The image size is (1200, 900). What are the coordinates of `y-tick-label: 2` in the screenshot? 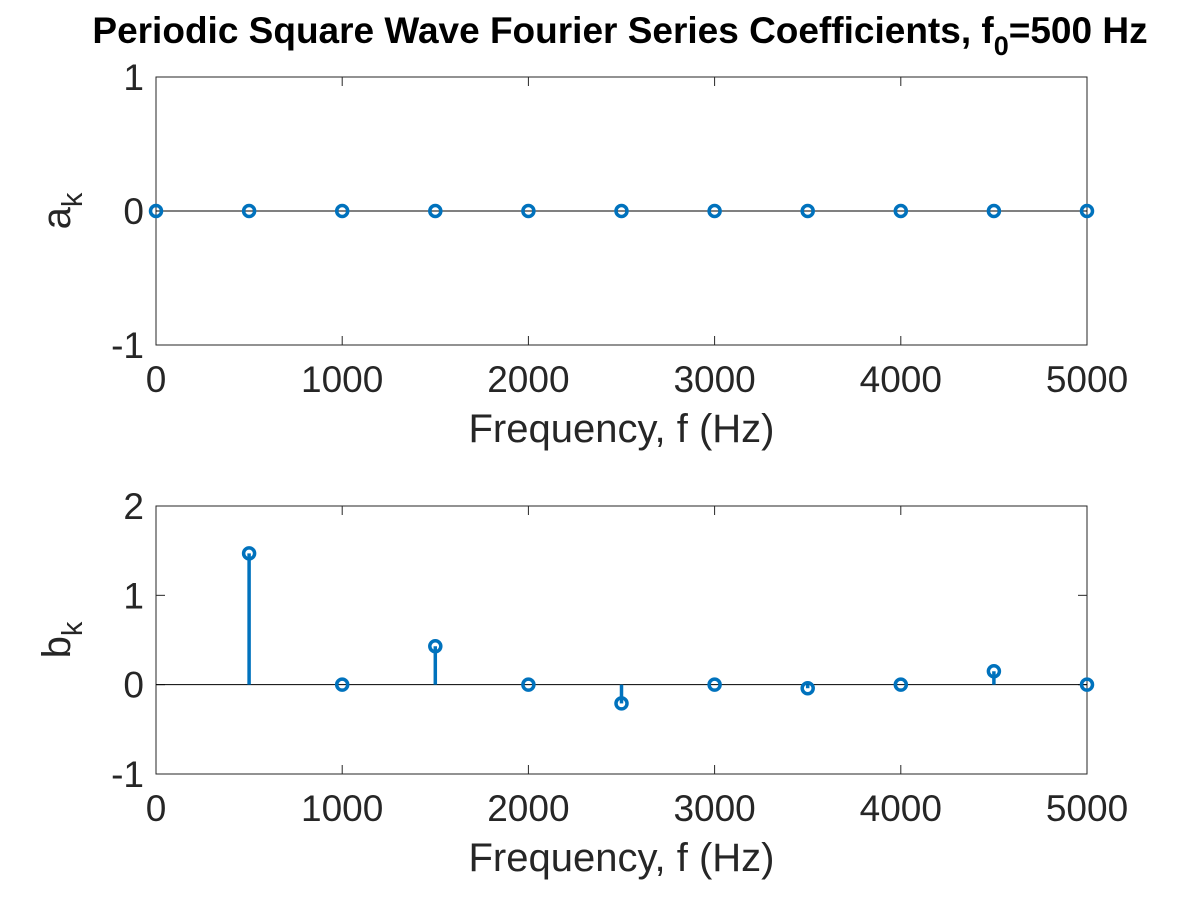 It's located at (133, 506).